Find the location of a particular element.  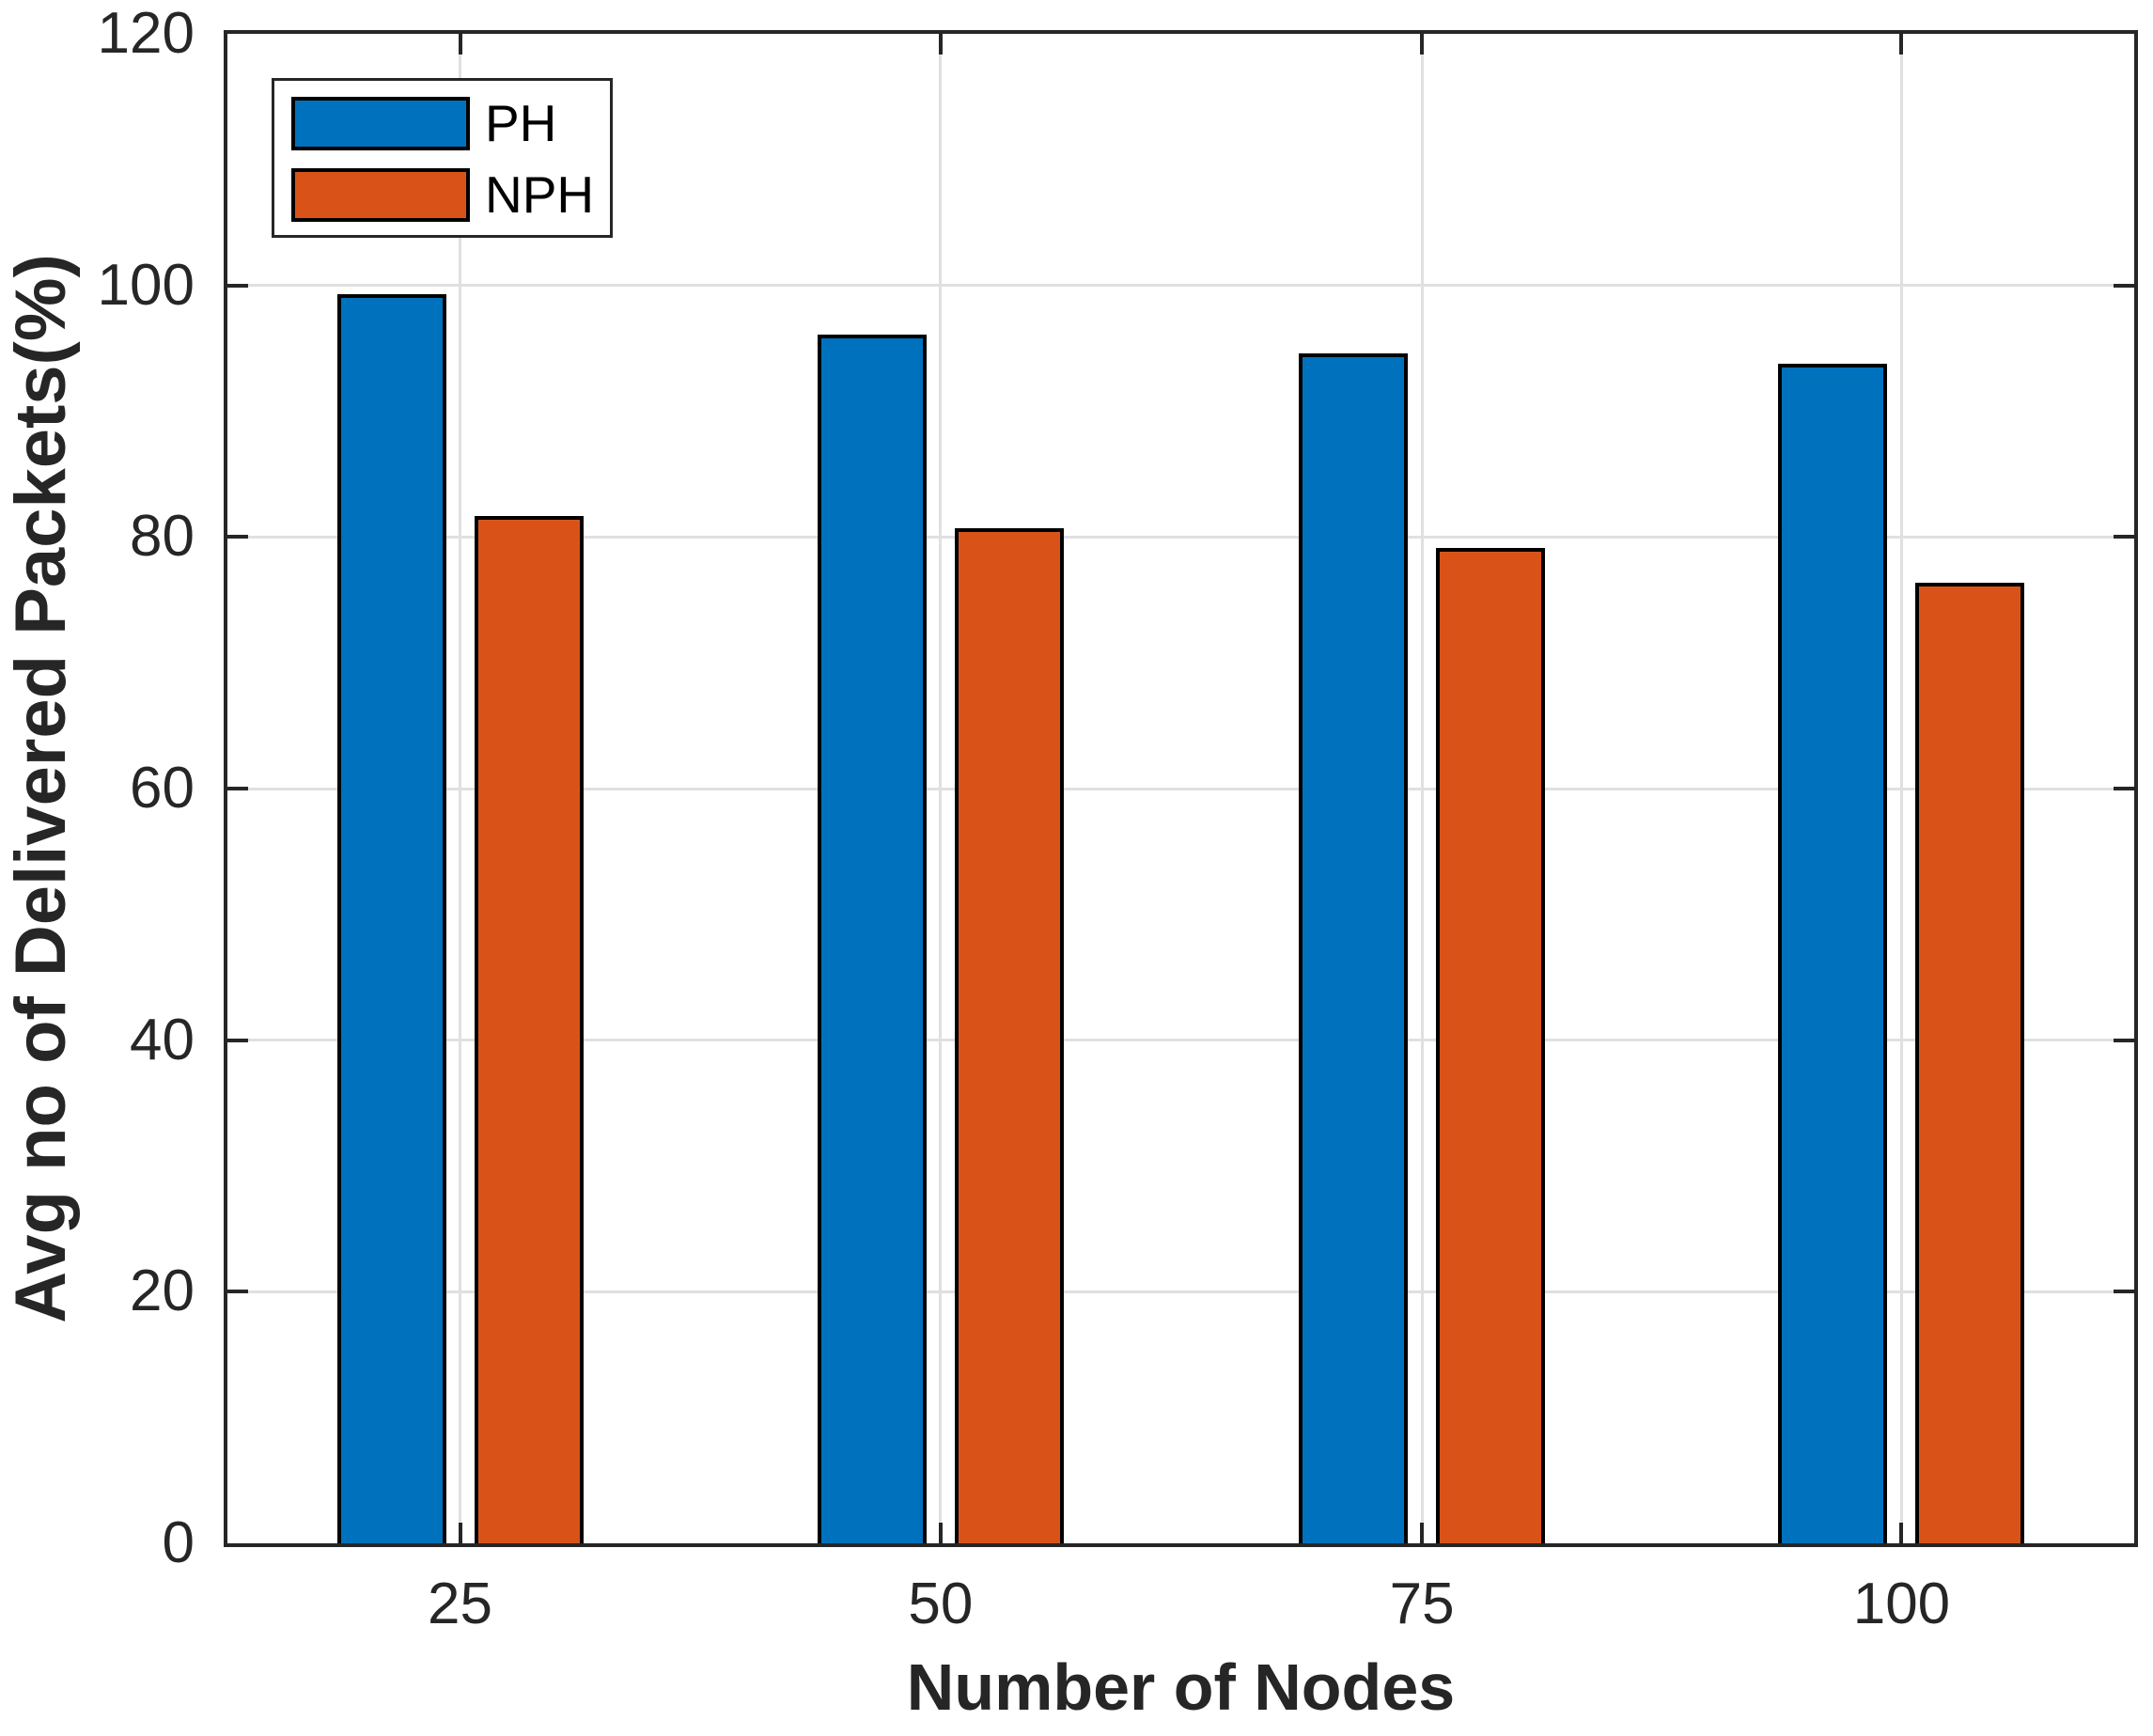

legend-swatch-ph is located at coordinates (380, 123).